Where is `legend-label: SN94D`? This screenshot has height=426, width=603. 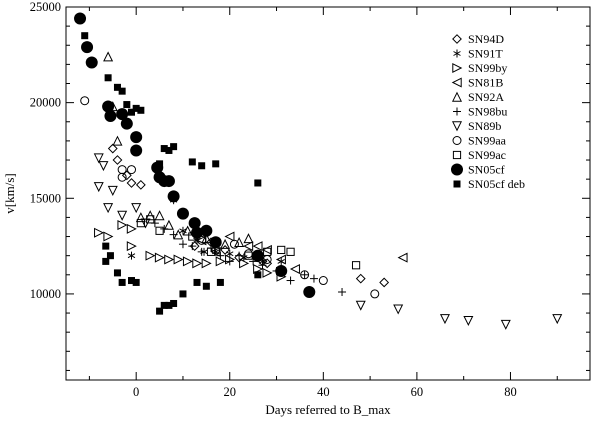
legend-label: SN94D is located at coordinates (486, 39).